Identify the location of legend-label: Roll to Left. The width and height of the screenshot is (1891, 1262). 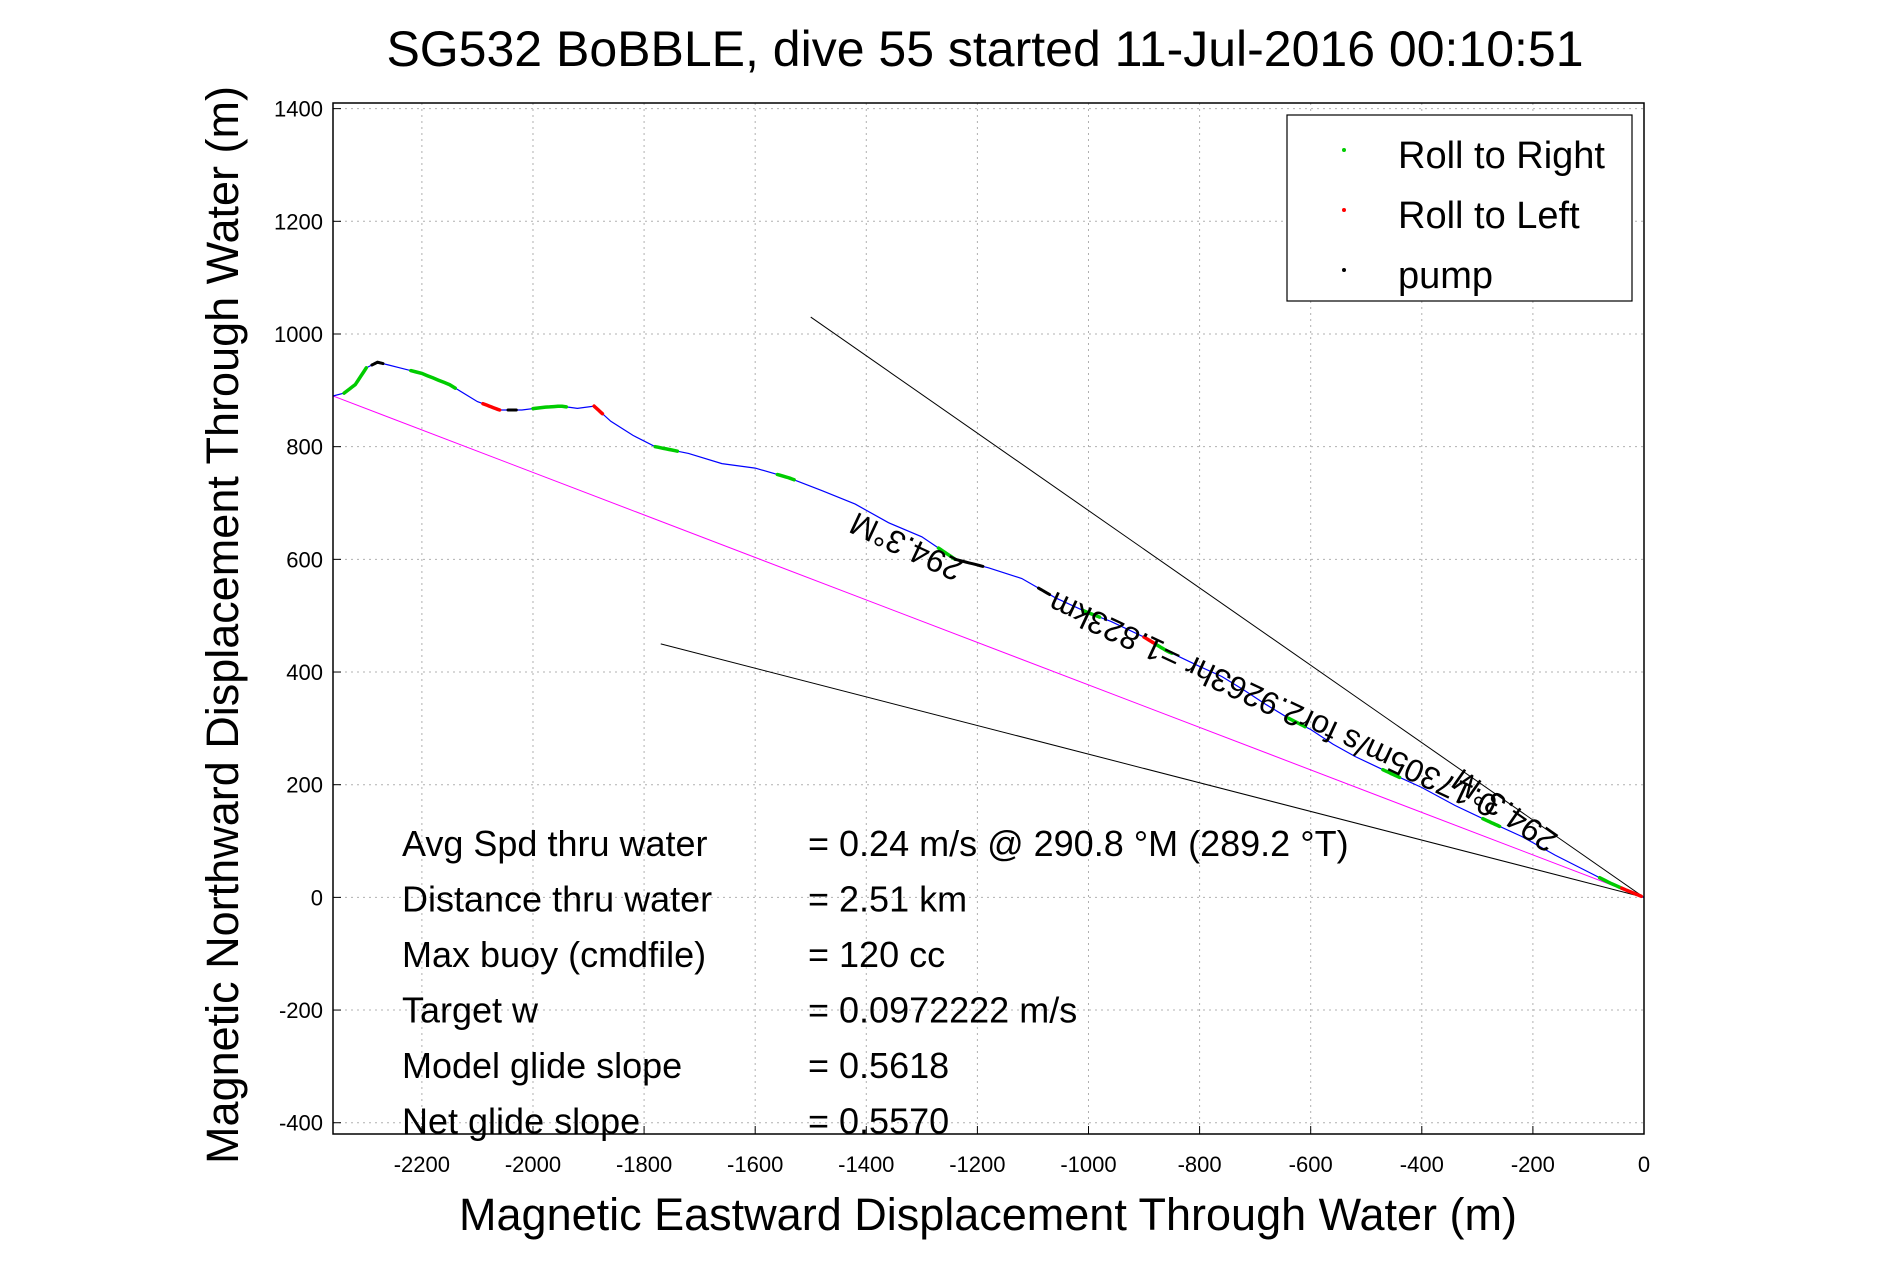
(1489, 216).